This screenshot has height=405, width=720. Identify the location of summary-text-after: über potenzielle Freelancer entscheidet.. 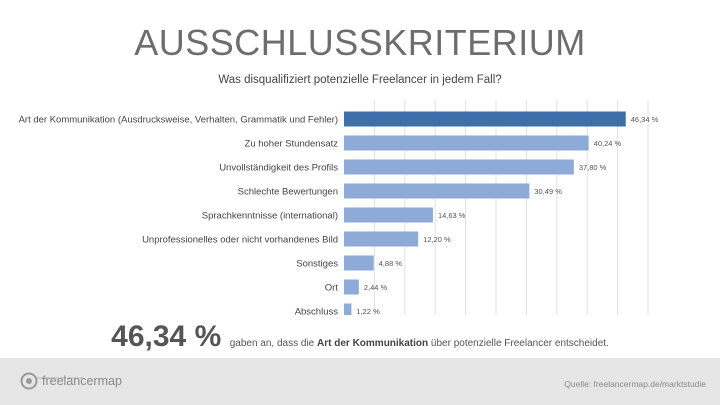
(519, 343).